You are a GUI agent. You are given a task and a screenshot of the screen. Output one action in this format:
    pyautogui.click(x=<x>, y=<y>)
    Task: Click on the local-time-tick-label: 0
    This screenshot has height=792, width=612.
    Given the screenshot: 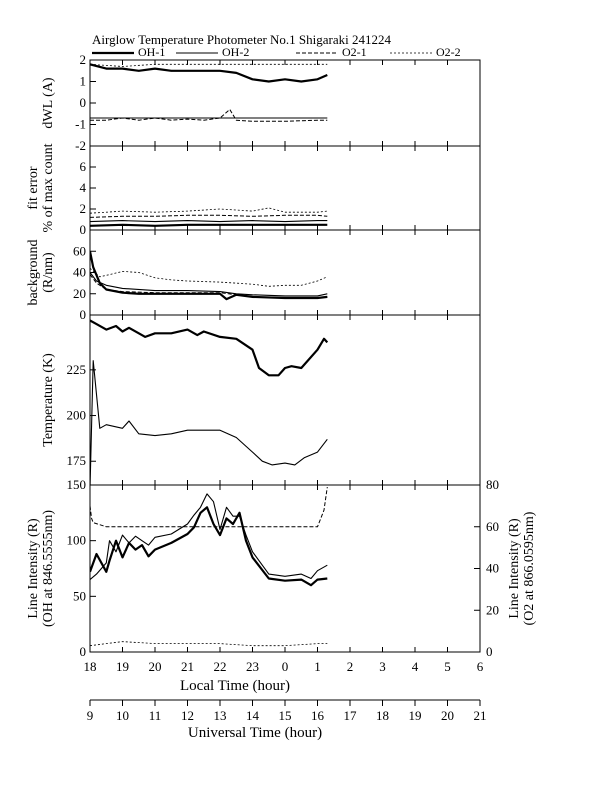 What is the action you would take?
    pyautogui.click(x=285, y=666)
    